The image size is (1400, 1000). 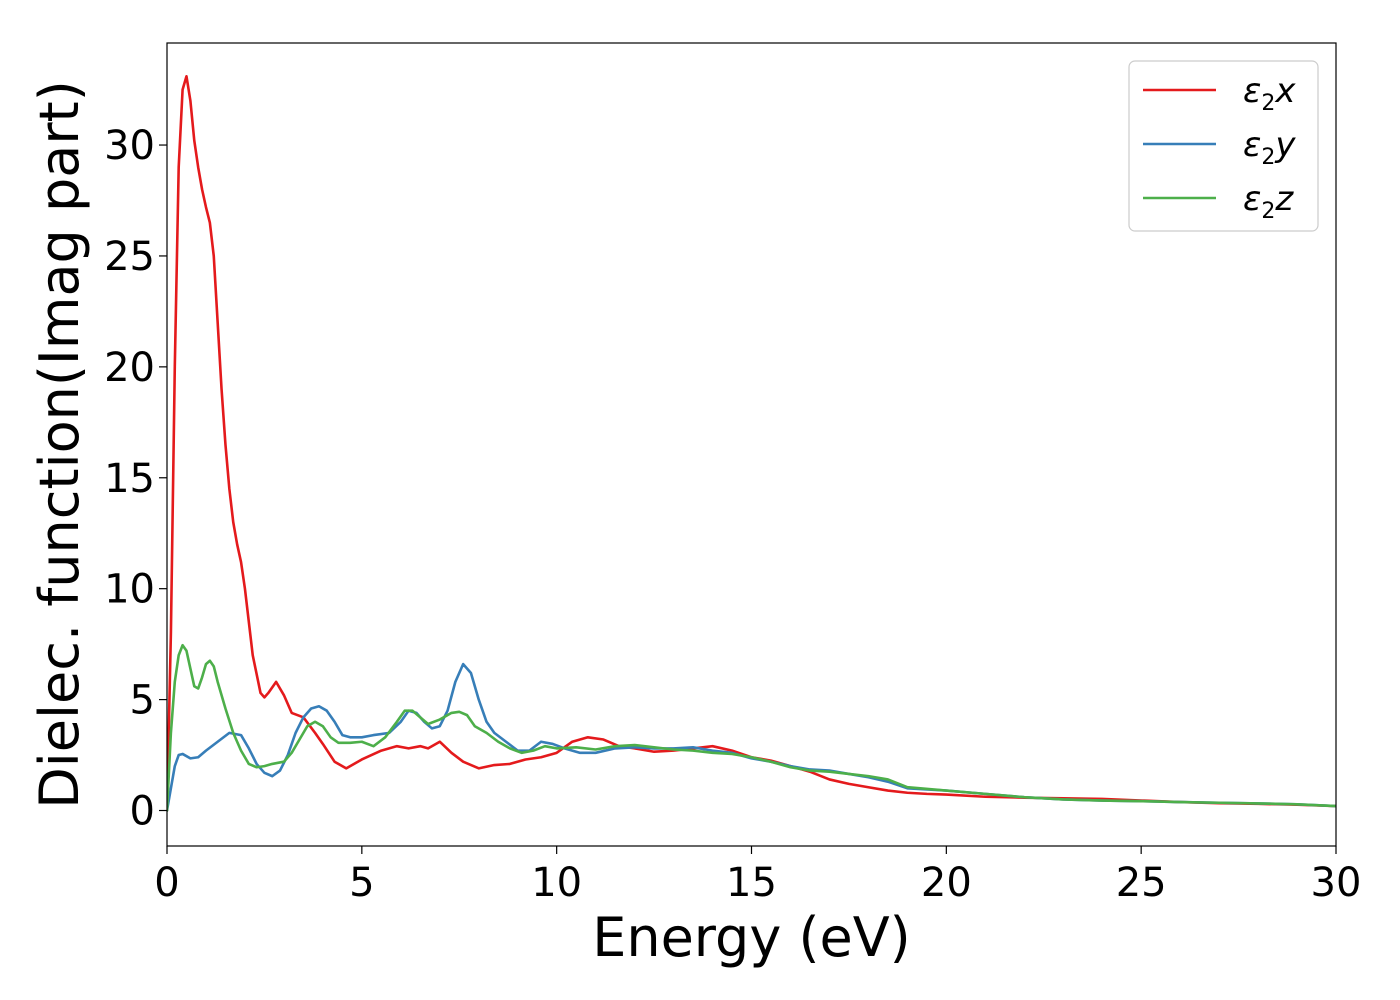 I want to click on x-tick-label: 20, so click(x=946, y=883).